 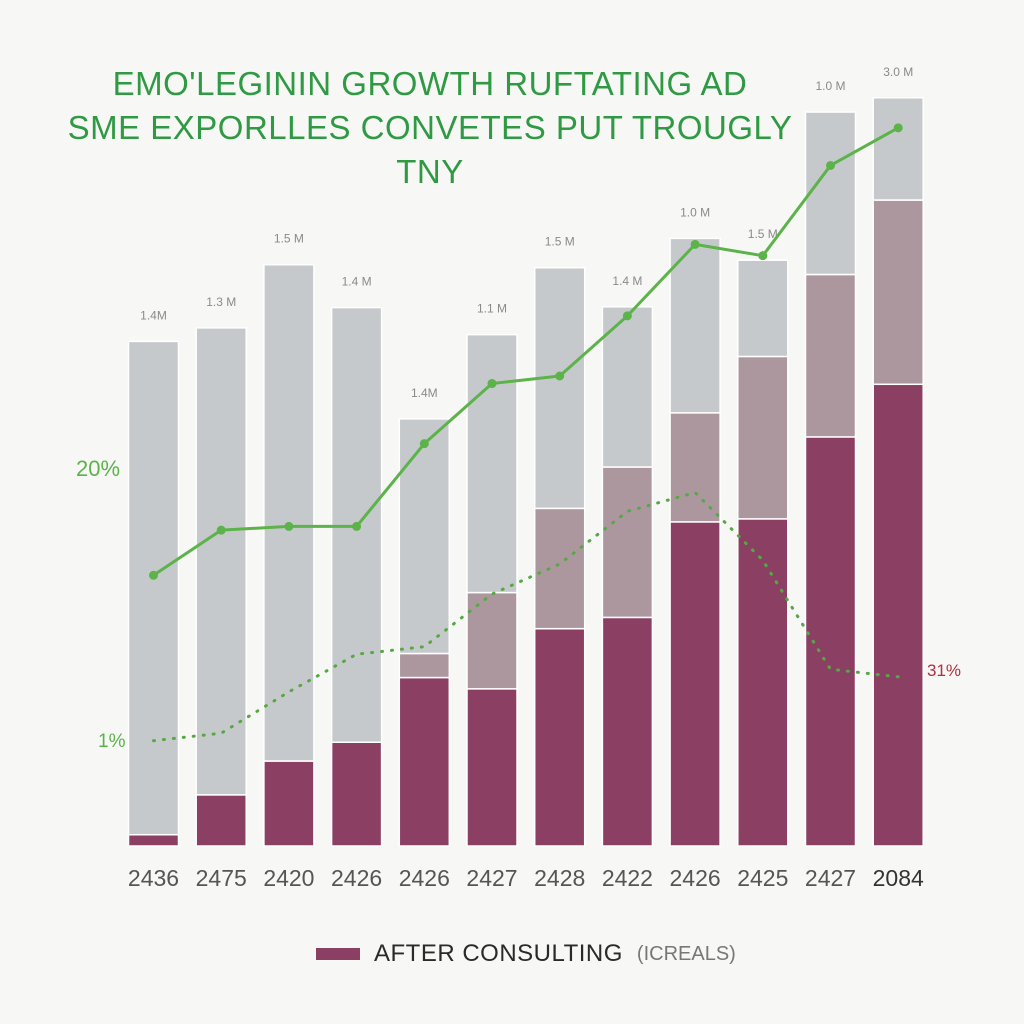 I want to click on annotation-31-percent: 31%, so click(x=944, y=670).